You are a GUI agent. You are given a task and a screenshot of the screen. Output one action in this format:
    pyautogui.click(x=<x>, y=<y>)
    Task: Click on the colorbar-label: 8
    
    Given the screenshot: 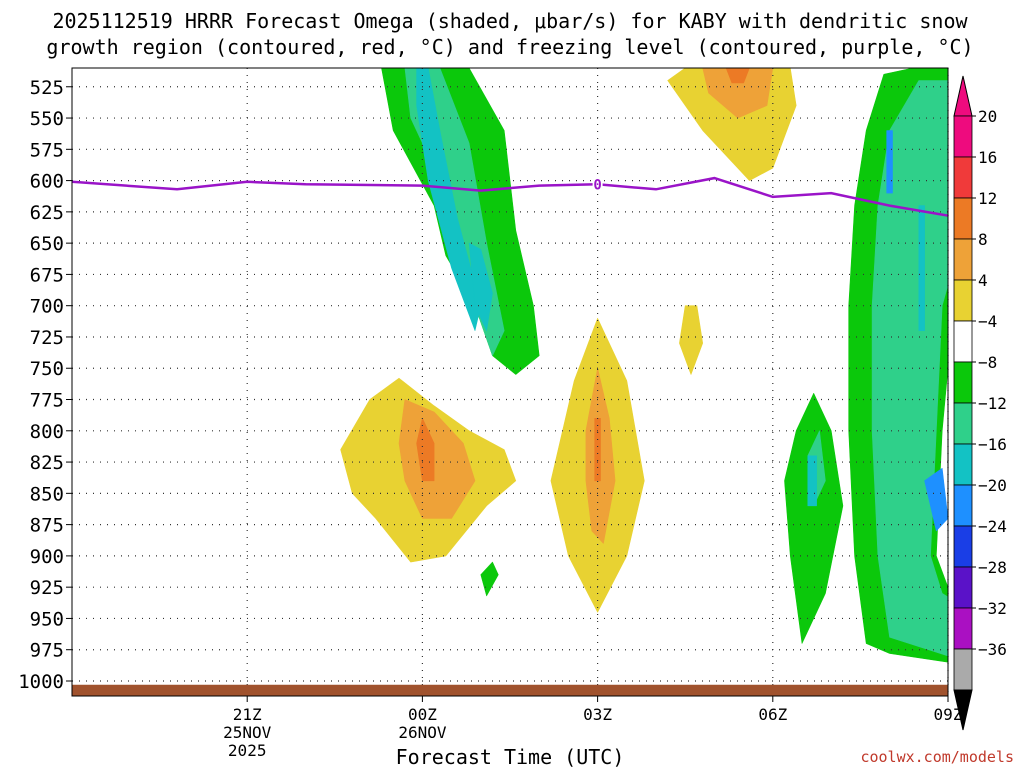 What is the action you would take?
    pyautogui.click(x=983, y=239)
    